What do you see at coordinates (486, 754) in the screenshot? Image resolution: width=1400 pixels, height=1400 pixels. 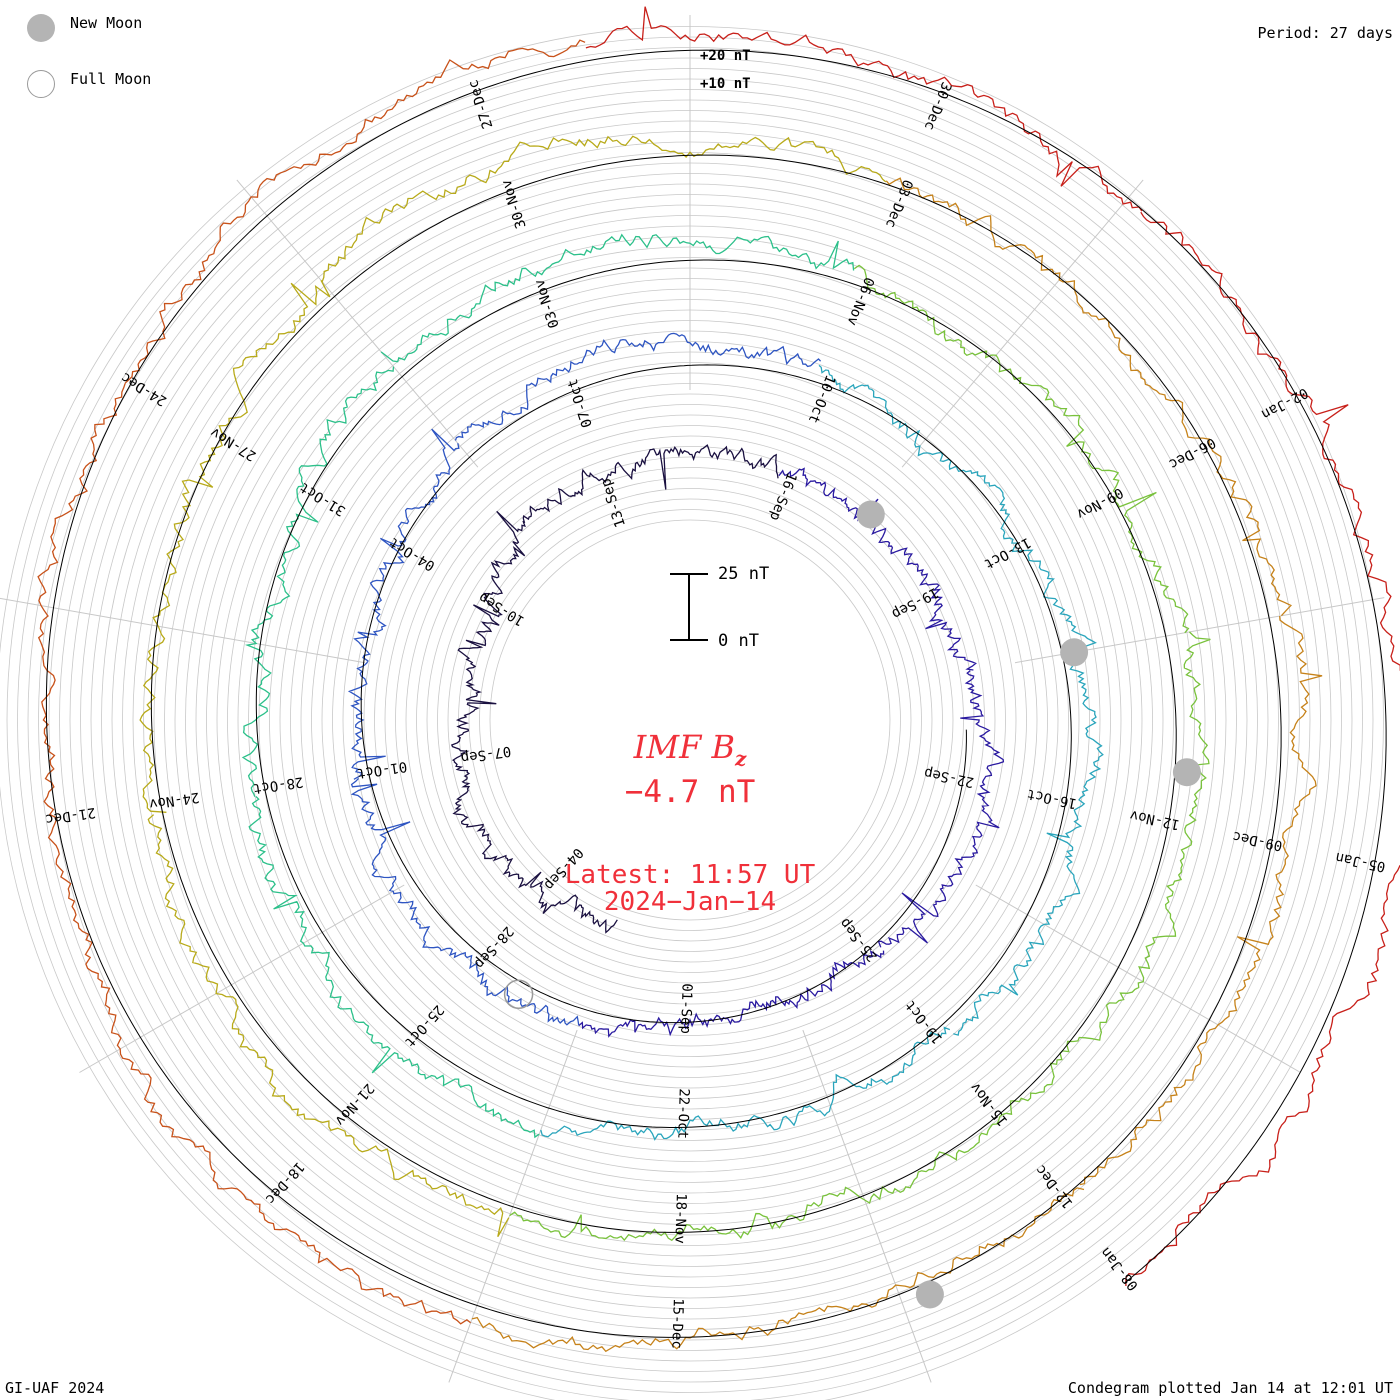 I see `date-label: 07-Sep` at bounding box center [486, 754].